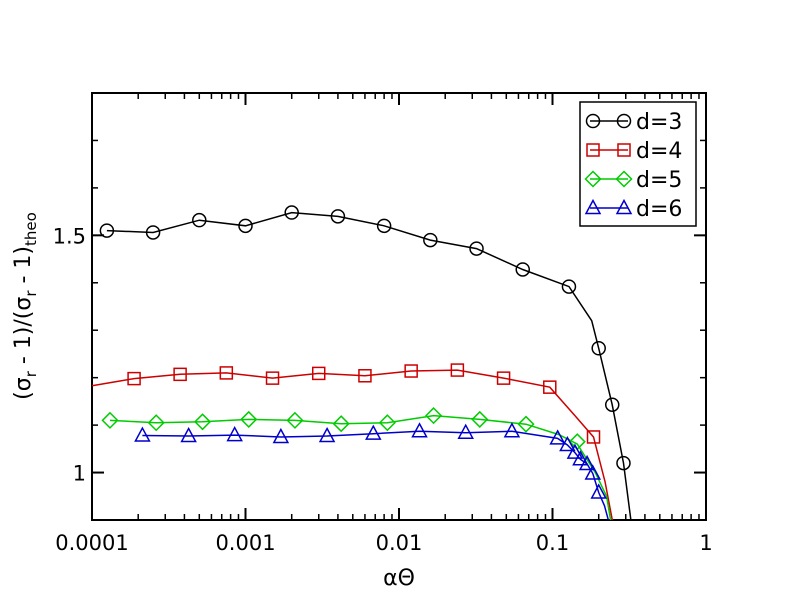 Image resolution: width=792 pixels, height=612 pixels. Describe the element at coordinates (69, 354) in the screenshot. I see `y-axis-tick-labels: 11.5` at that location.